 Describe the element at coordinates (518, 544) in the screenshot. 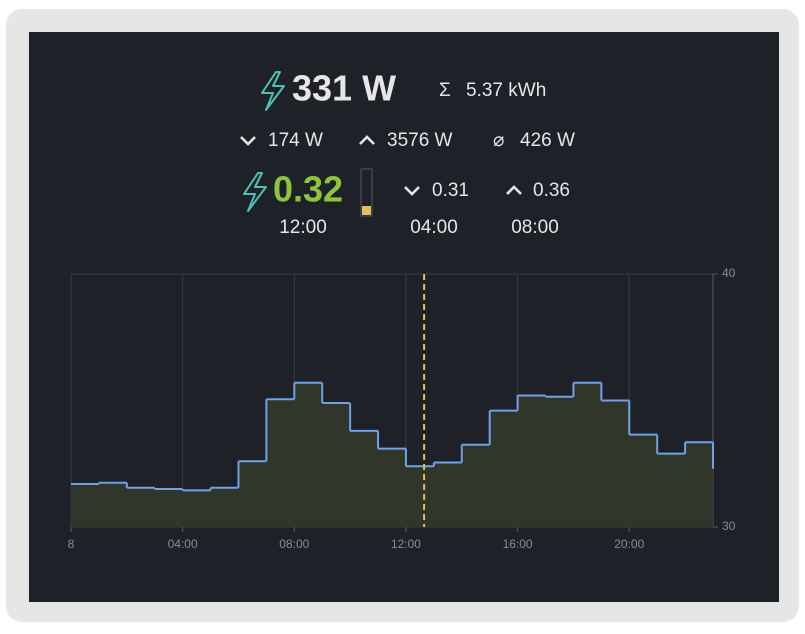

I see `x-tick-label: 16:00` at that location.